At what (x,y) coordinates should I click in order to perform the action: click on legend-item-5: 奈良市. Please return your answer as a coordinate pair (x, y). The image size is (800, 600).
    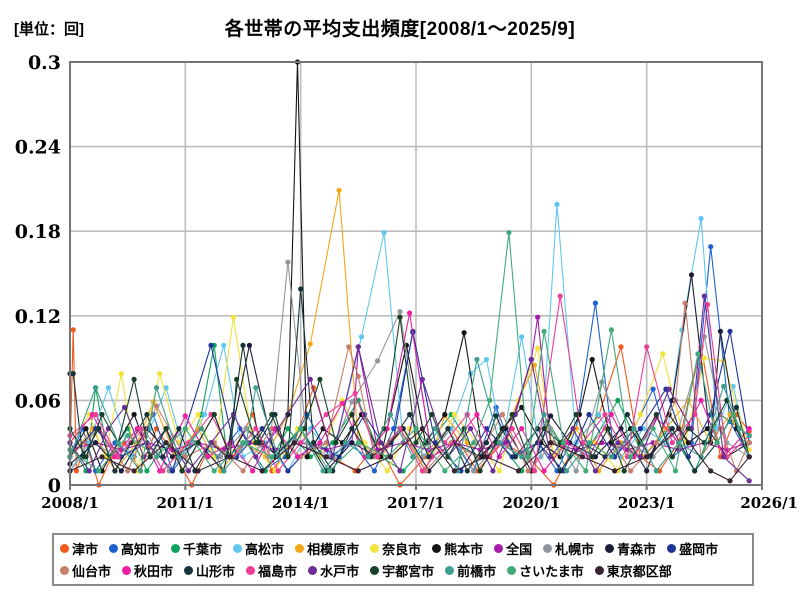
    Looking at the image, I should click on (395, 548).